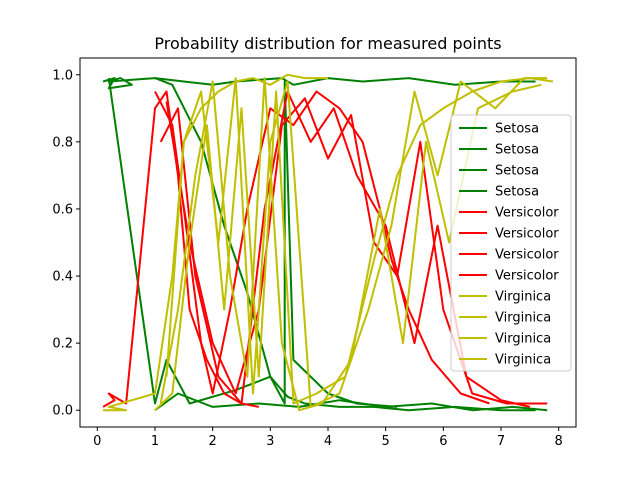  Describe the element at coordinates (97, 441) in the screenshot. I see `x-tick-label: 0` at that location.